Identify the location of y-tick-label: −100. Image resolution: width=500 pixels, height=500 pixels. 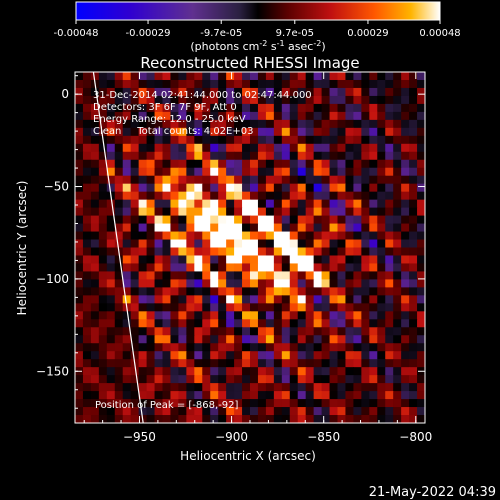
(52, 279).